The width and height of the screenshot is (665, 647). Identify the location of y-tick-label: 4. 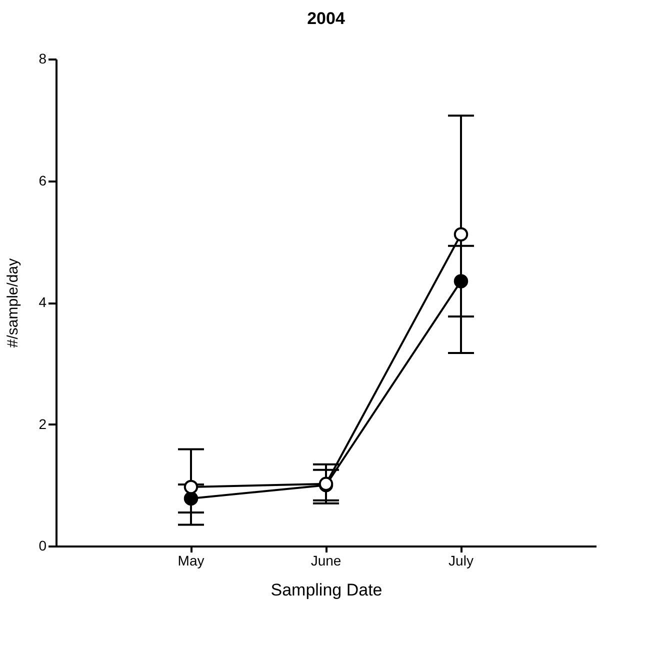
(42, 302).